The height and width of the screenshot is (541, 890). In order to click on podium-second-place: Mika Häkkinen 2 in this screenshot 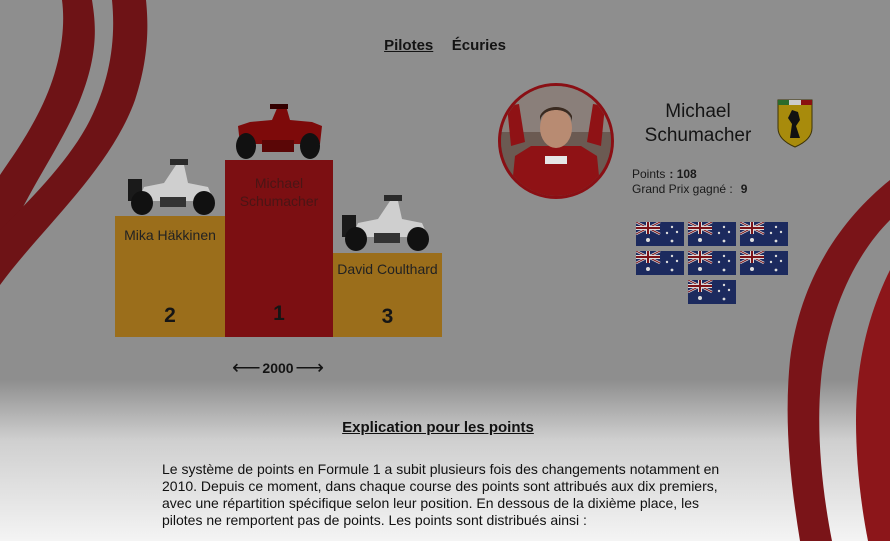, I will do `click(170, 276)`.